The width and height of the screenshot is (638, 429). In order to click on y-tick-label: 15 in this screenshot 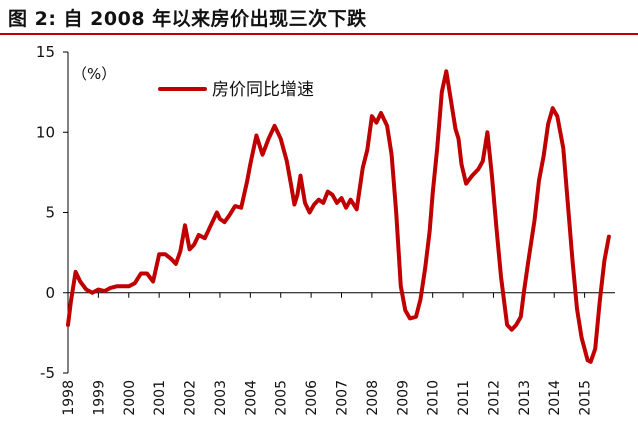, I will do `click(45, 52)`.